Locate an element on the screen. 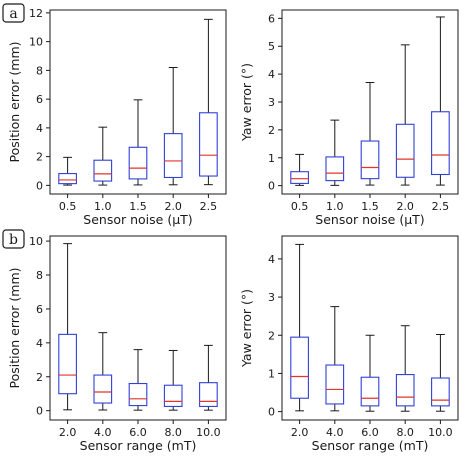 The width and height of the screenshot is (474, 457). y-tick-label: 10 is located at coordinates (36, 241).